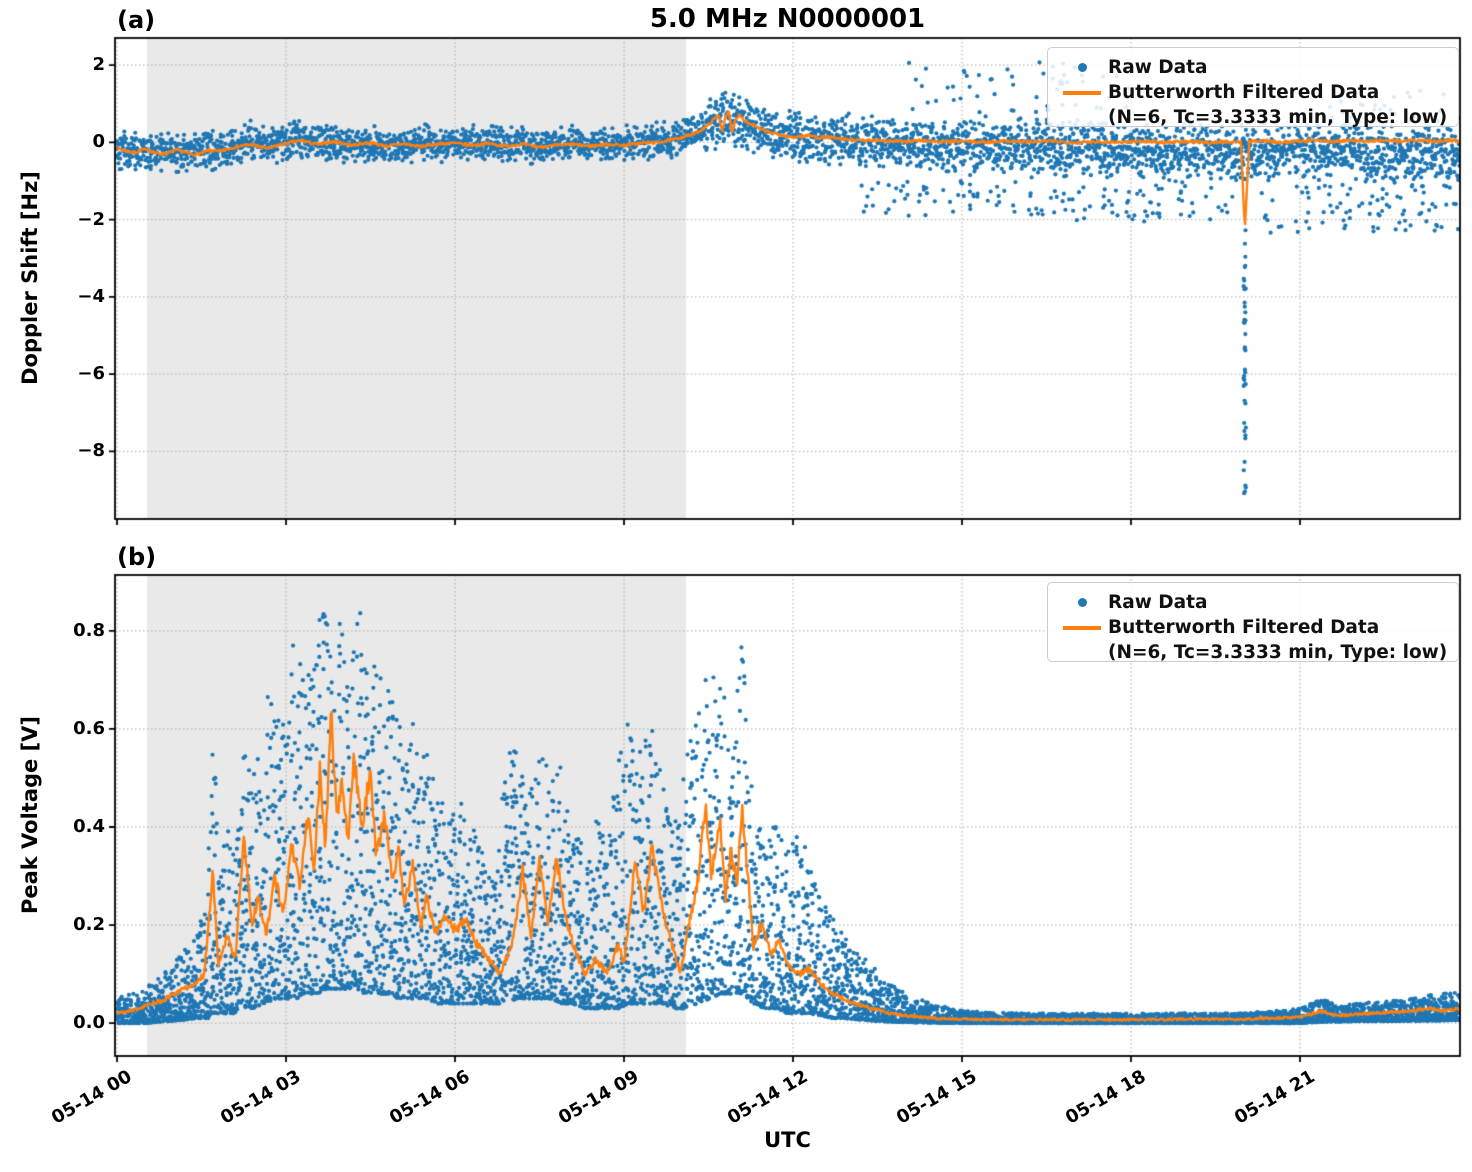  What do you see at coordinates (98, 65) in the screenshot?
I see `y-tick-label: 2` at bounding box center [98, 65].